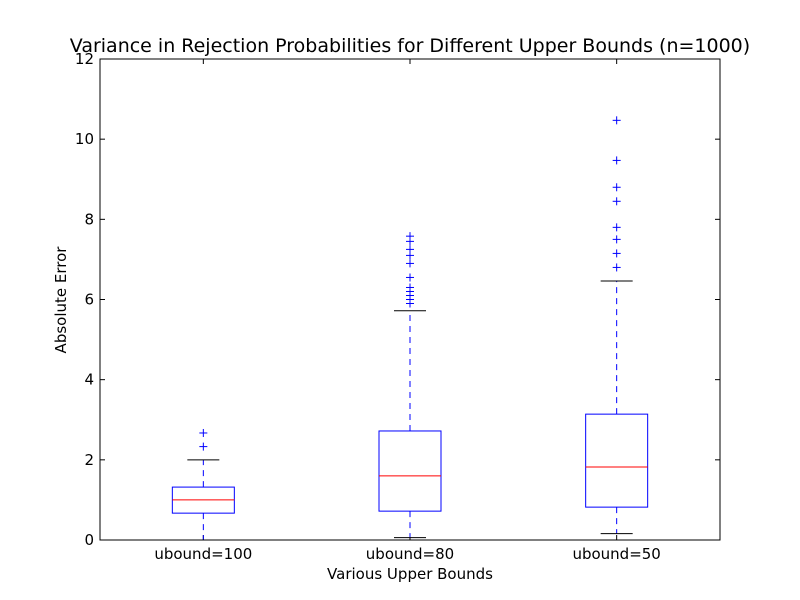  I want to click on x-tick-label: ubound=50, so click(616, 554).